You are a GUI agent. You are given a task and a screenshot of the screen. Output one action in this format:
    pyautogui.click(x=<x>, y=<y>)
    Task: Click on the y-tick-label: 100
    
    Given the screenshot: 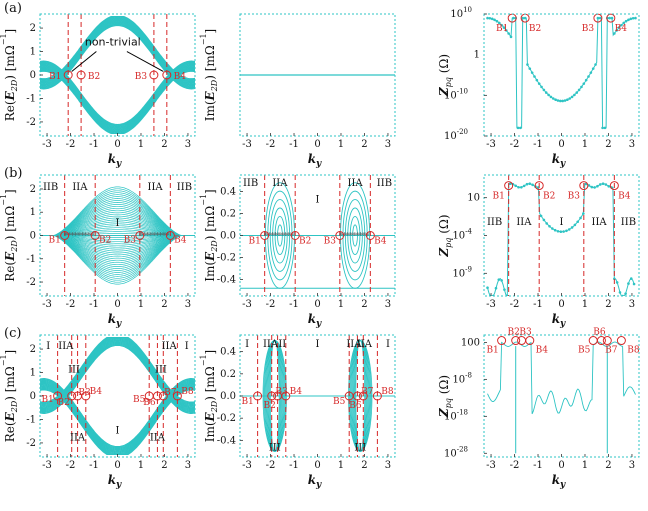 What is the action you would take?
    pyautogui.click(x=470, y=342)
    